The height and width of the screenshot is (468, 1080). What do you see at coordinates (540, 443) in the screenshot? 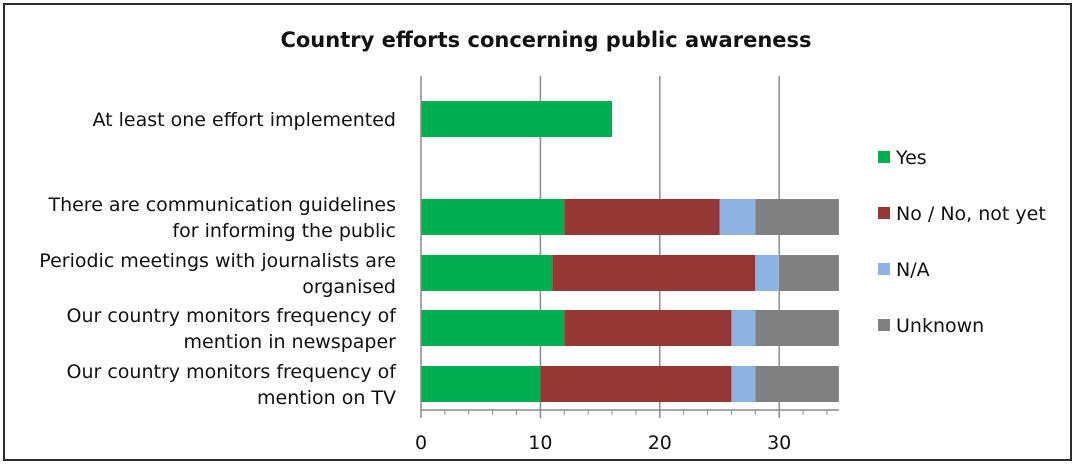
I see `x-tick-label: 10` at bounding box center [540, 443].